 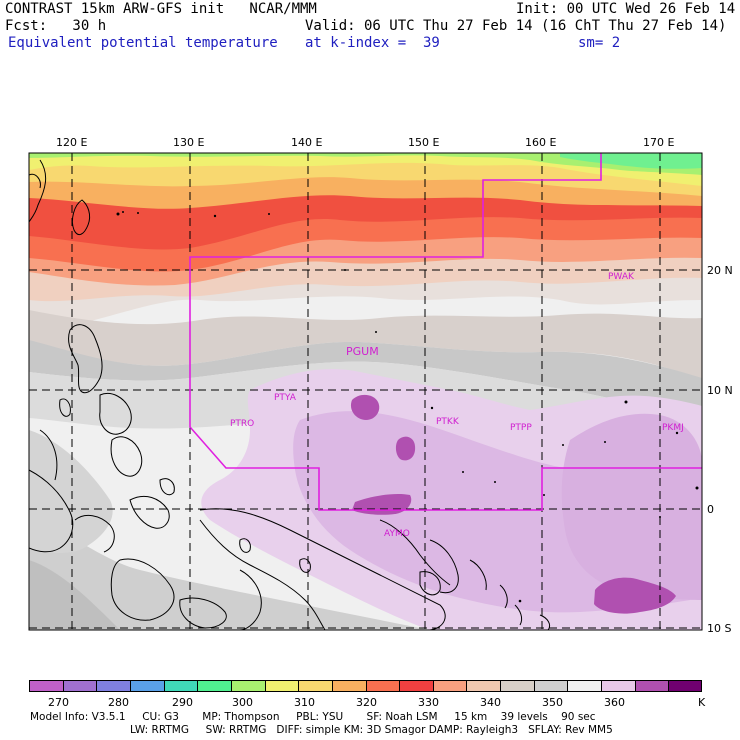 I want to click on colorbar-label: 270, so click(x=58, y=702).